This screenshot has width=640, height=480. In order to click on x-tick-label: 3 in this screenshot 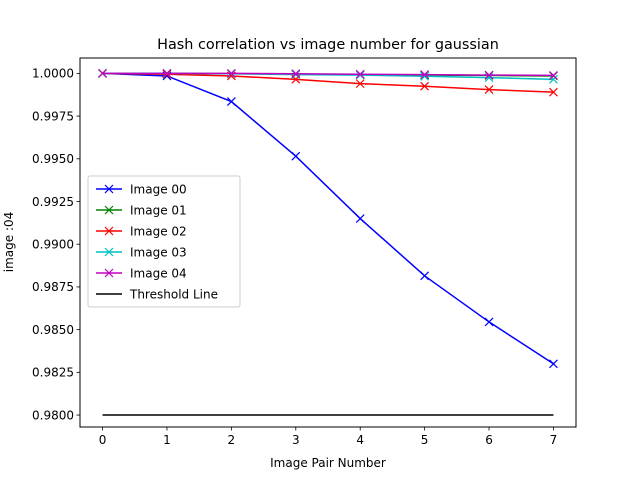, I will do `click(296, 440)`.